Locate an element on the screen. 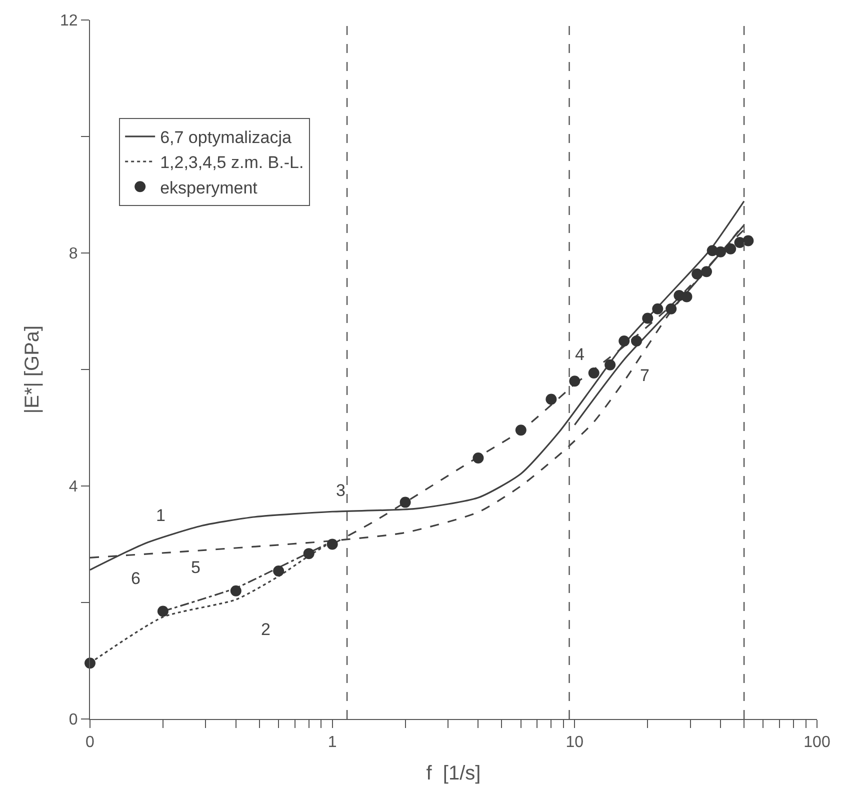  annotation: 7 is located at coordinates (645, 375).